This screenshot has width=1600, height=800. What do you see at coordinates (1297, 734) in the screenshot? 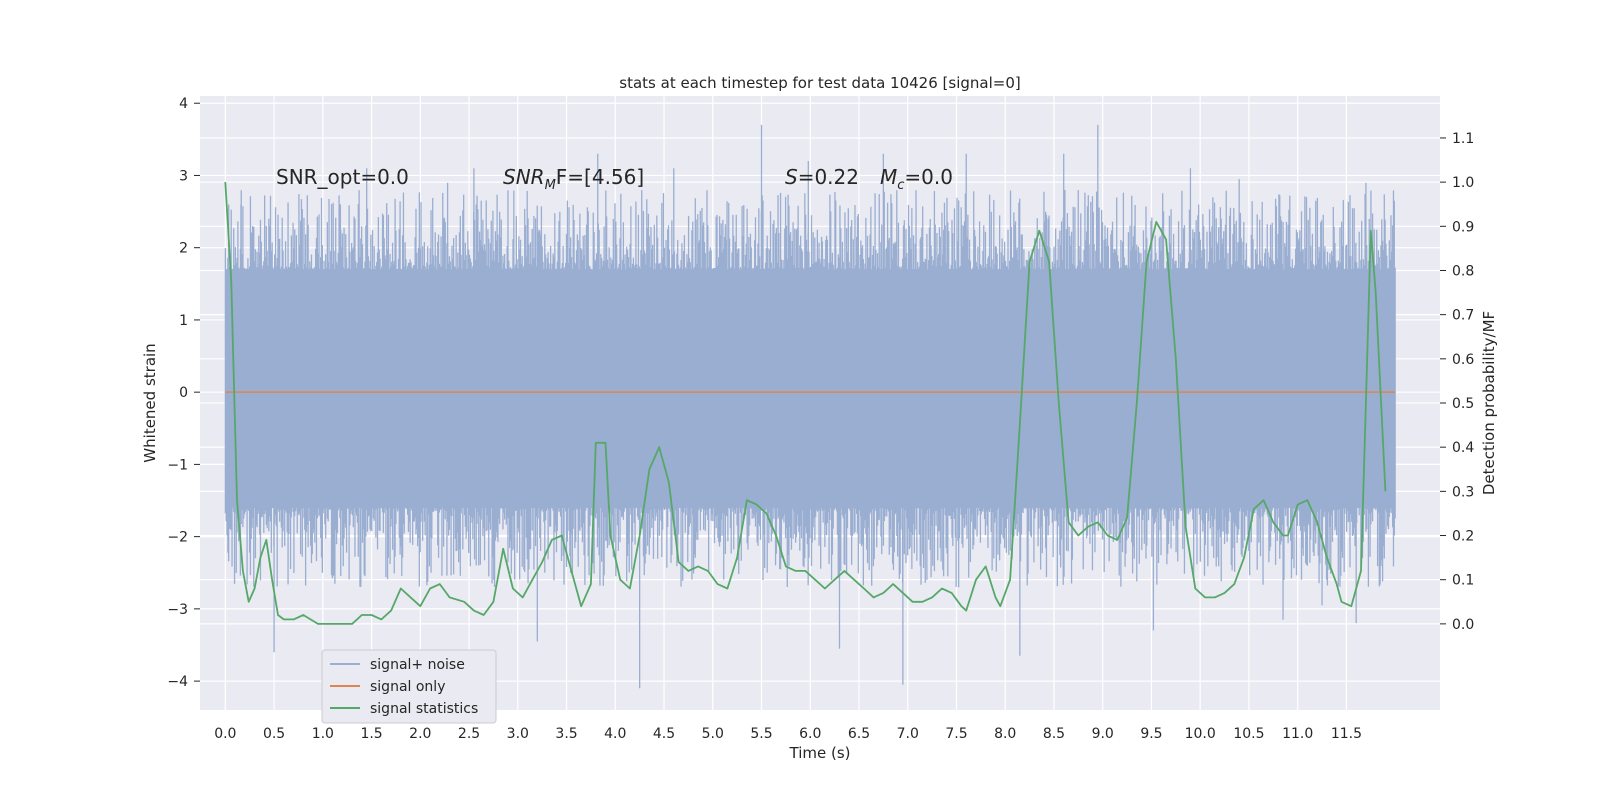
I see `x-tick-label: 11.0` at bounding box center [1297, 734].